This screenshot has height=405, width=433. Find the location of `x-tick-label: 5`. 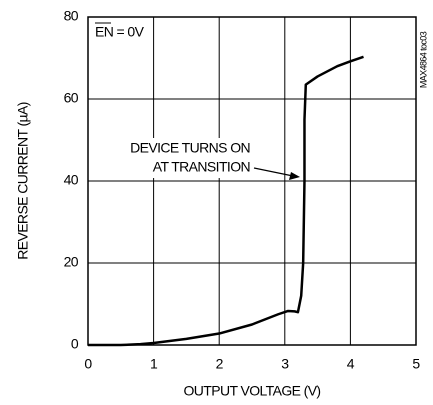

x-tick-label: 5 is located at coordinates (416, 364).